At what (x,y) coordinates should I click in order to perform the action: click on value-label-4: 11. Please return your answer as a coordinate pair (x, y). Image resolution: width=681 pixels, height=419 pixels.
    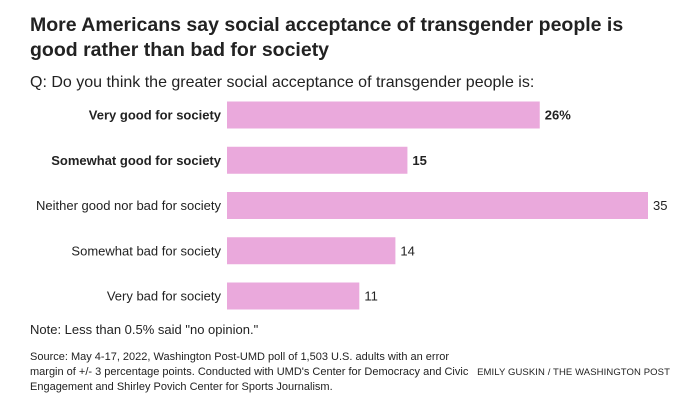
    Looking at the image, I should click on (371, 296).